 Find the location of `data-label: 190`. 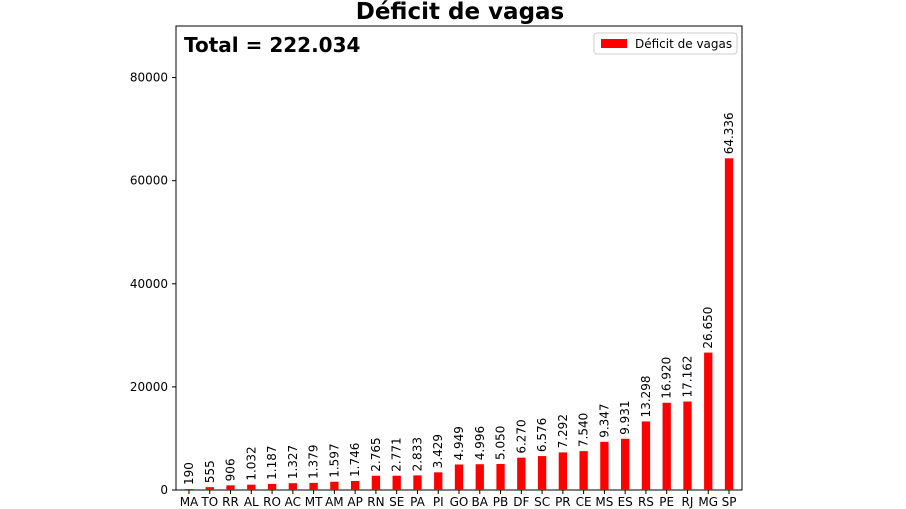

data-label: 190 is located at coordinates (189, 473).